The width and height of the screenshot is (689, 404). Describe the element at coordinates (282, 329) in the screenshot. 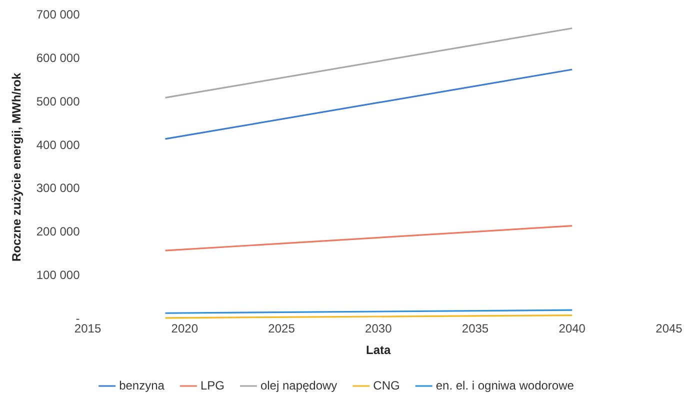

I see `x-tick-label: 2025` at that location.